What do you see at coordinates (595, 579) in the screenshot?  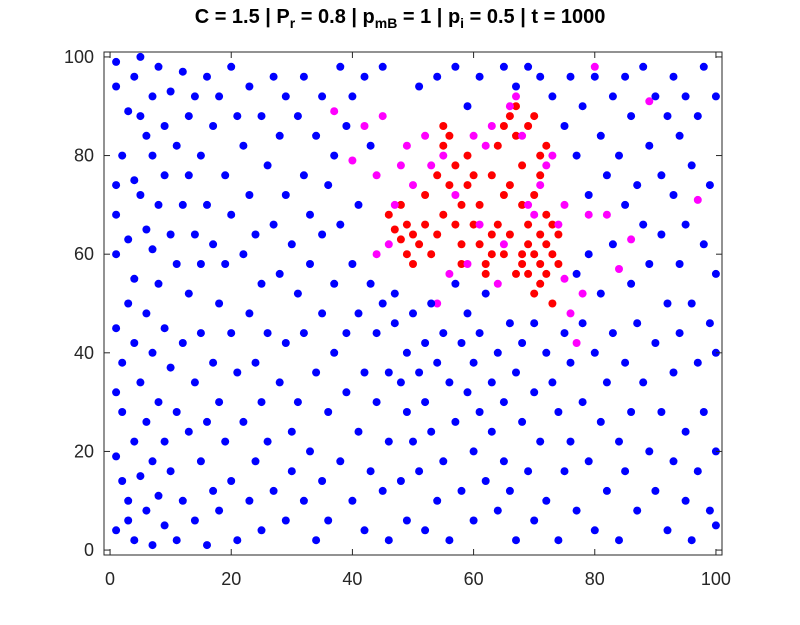 I see `x-tick-label: 80` at bounding box center [595, 579].